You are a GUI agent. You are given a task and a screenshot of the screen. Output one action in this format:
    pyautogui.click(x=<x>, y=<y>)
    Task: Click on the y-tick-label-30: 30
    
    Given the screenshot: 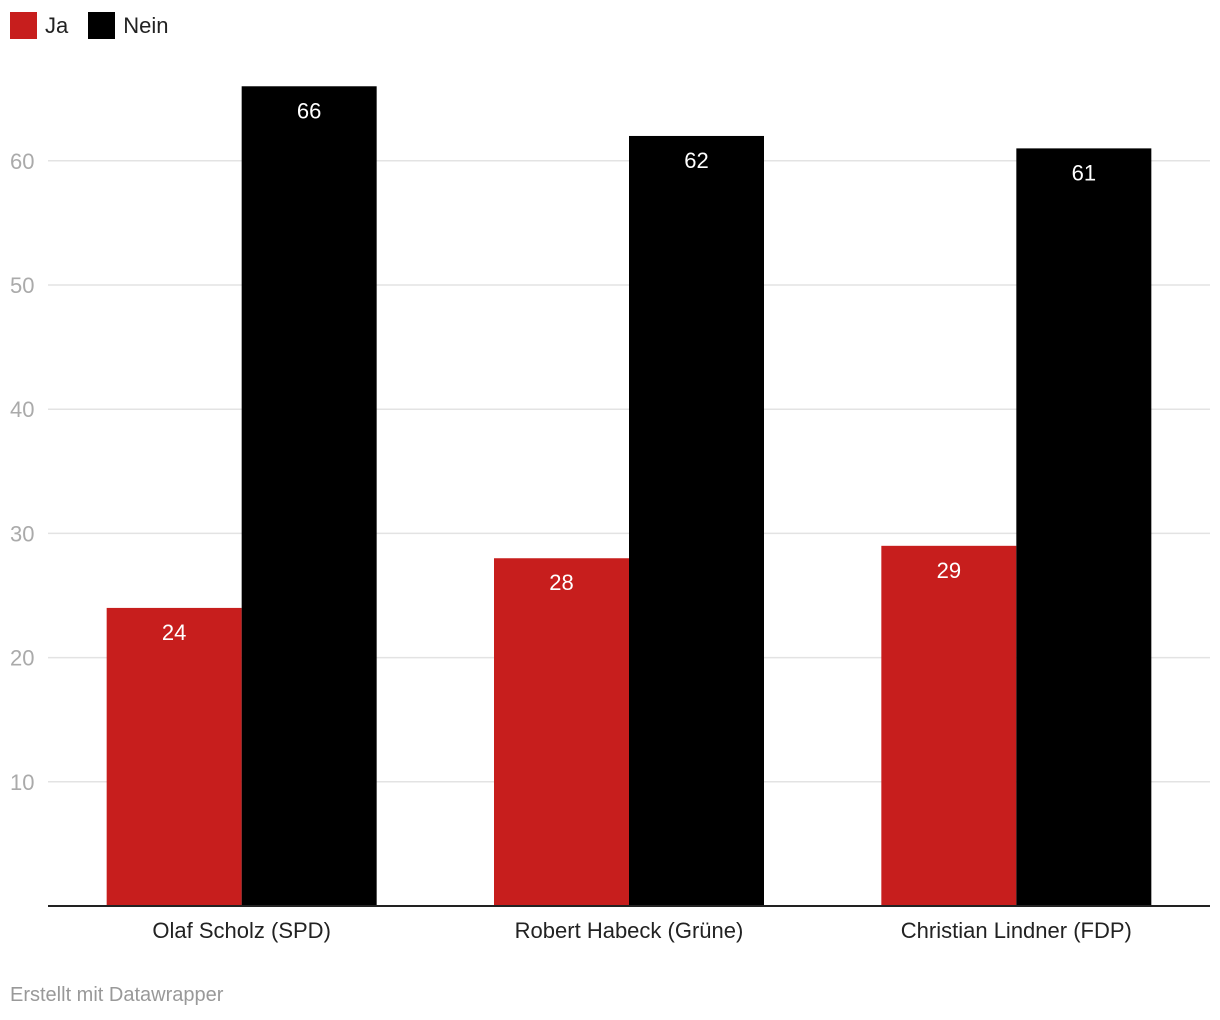 What is the action you would take?
    pyautogui.click(x=22, y=533)
    